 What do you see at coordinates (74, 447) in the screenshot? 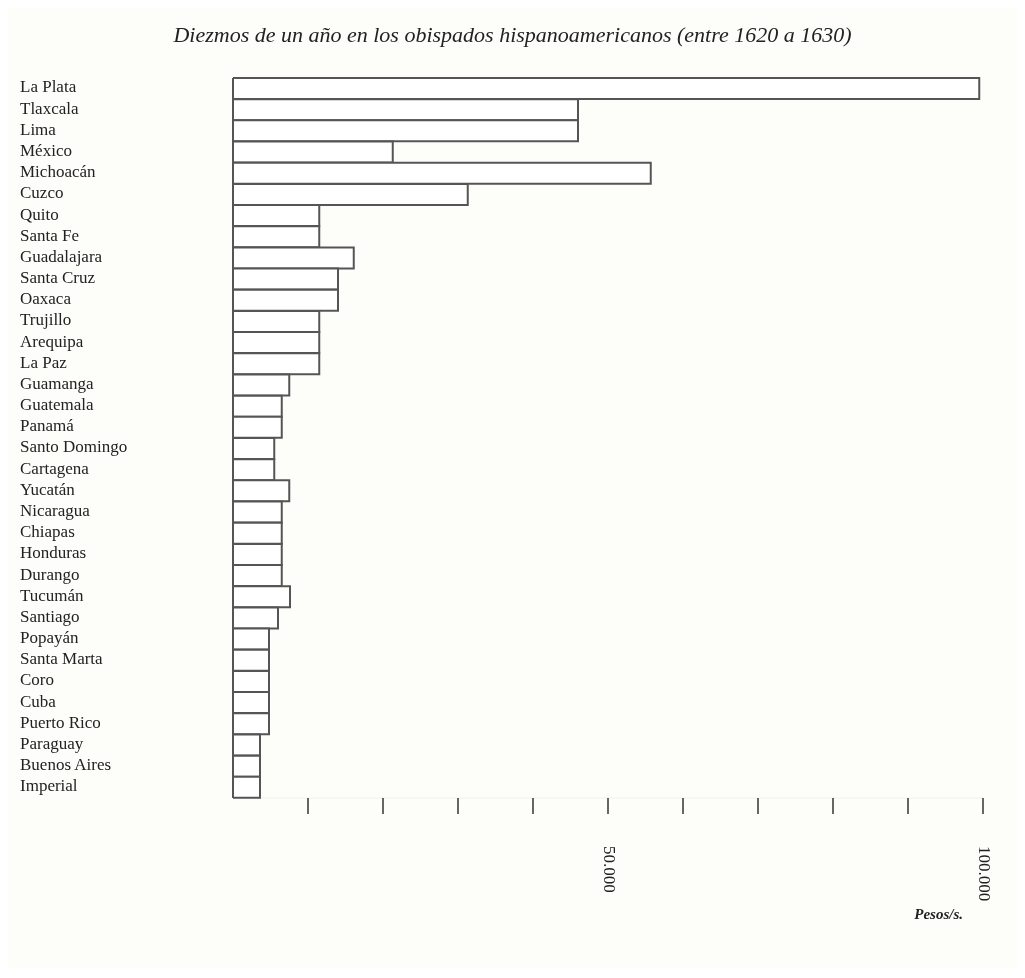
I see `y-tick-label: Santo Domingo` at bounding box center [74, 447].